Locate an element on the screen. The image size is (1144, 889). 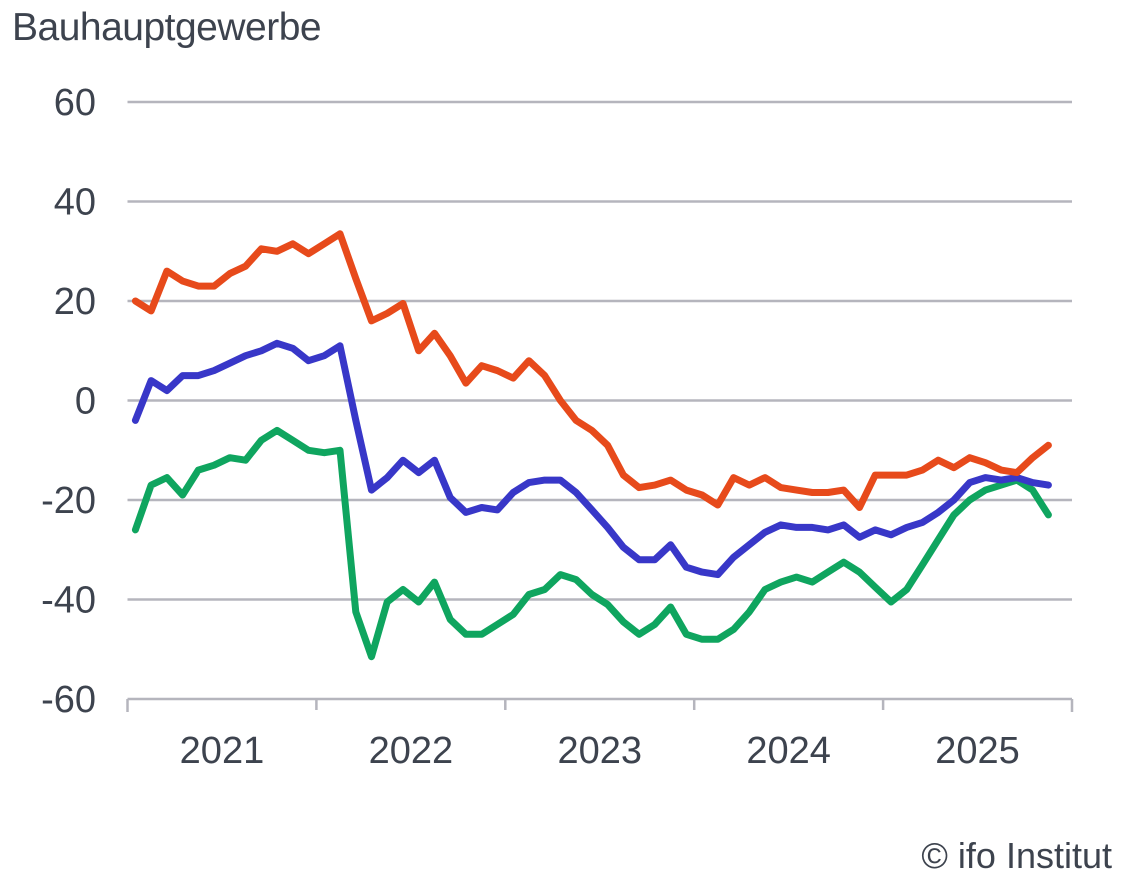
x-axis-tick-label-2022: 2022 is located at coordinates (411, 751).